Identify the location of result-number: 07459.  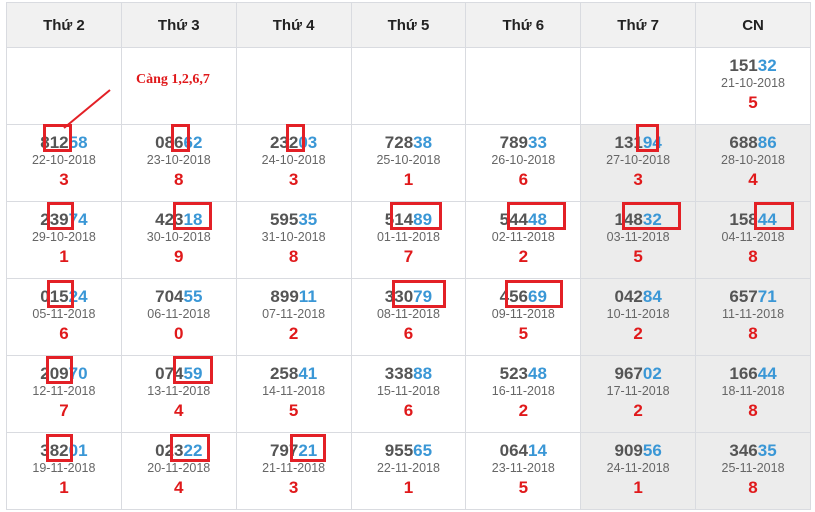
(179, 373).